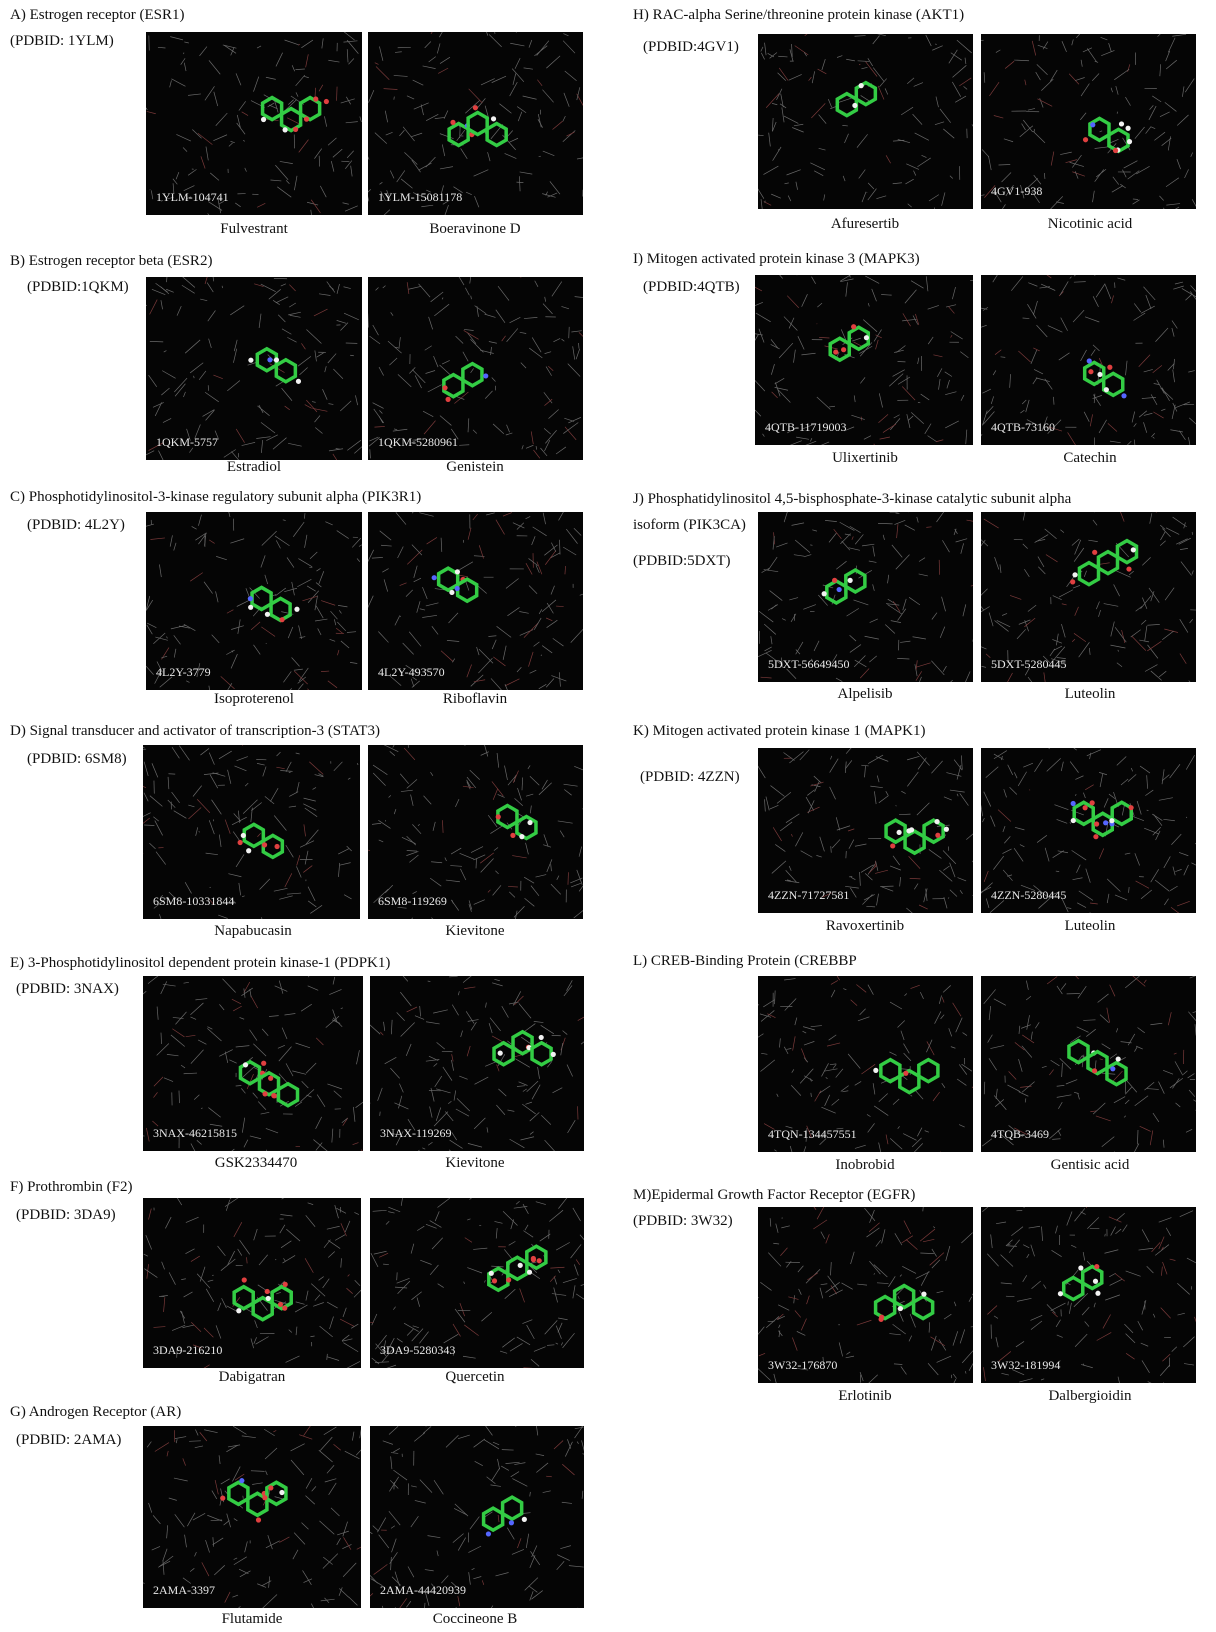 Image resolution: width=1216 pixels, height=1632 pixels. Describe the element at coordinates (1090, 694) in the screenshot. I see `compound-name: Luteolin` at that location.